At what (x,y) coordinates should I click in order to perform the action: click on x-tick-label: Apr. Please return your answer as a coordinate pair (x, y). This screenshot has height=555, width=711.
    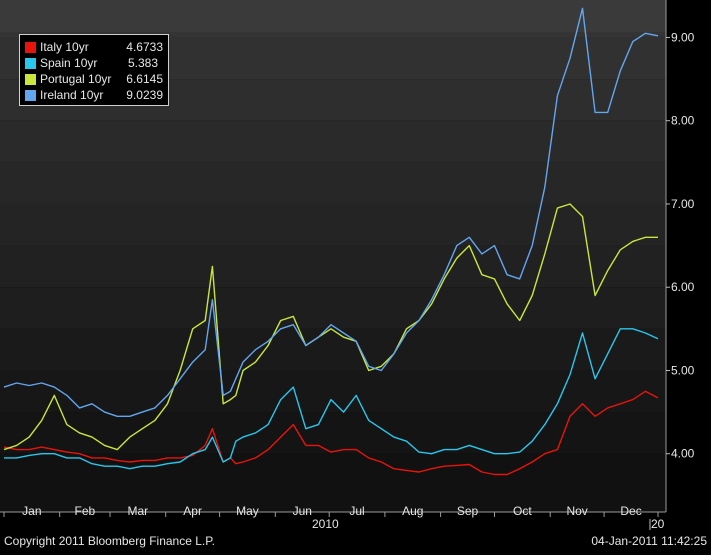
    Looking at the image, I should click on (192, 511).